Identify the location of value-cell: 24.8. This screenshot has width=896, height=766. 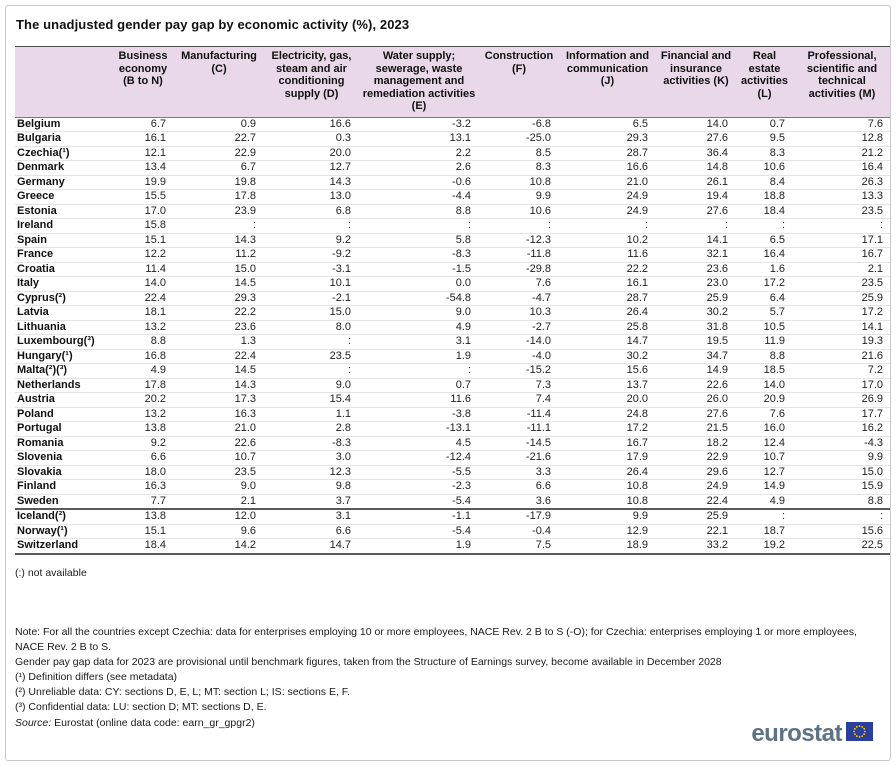
(607, 414).